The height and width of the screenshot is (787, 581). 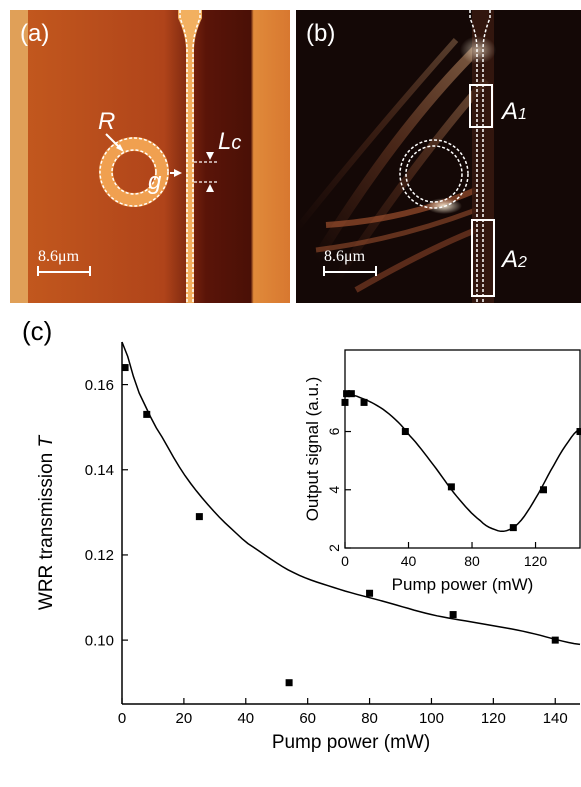 I want to click on bright-spot-top, so click(x=478, y=50).